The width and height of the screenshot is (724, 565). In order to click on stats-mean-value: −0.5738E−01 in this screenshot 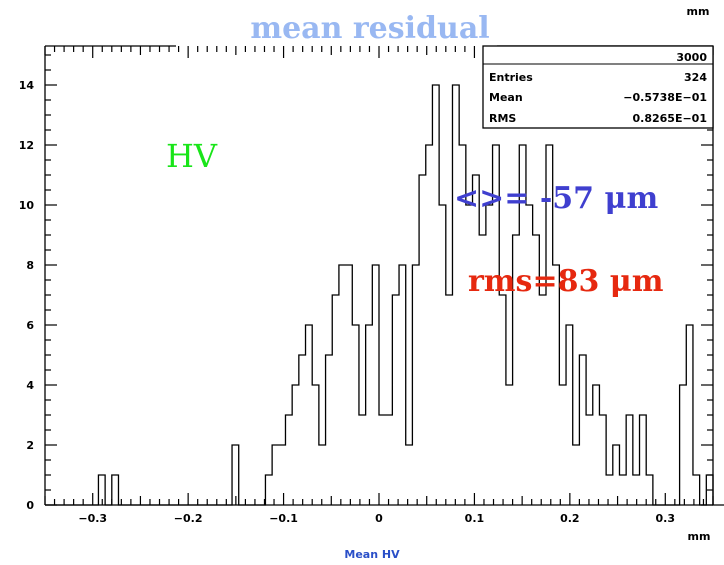, I will do `click(665, 97)`.